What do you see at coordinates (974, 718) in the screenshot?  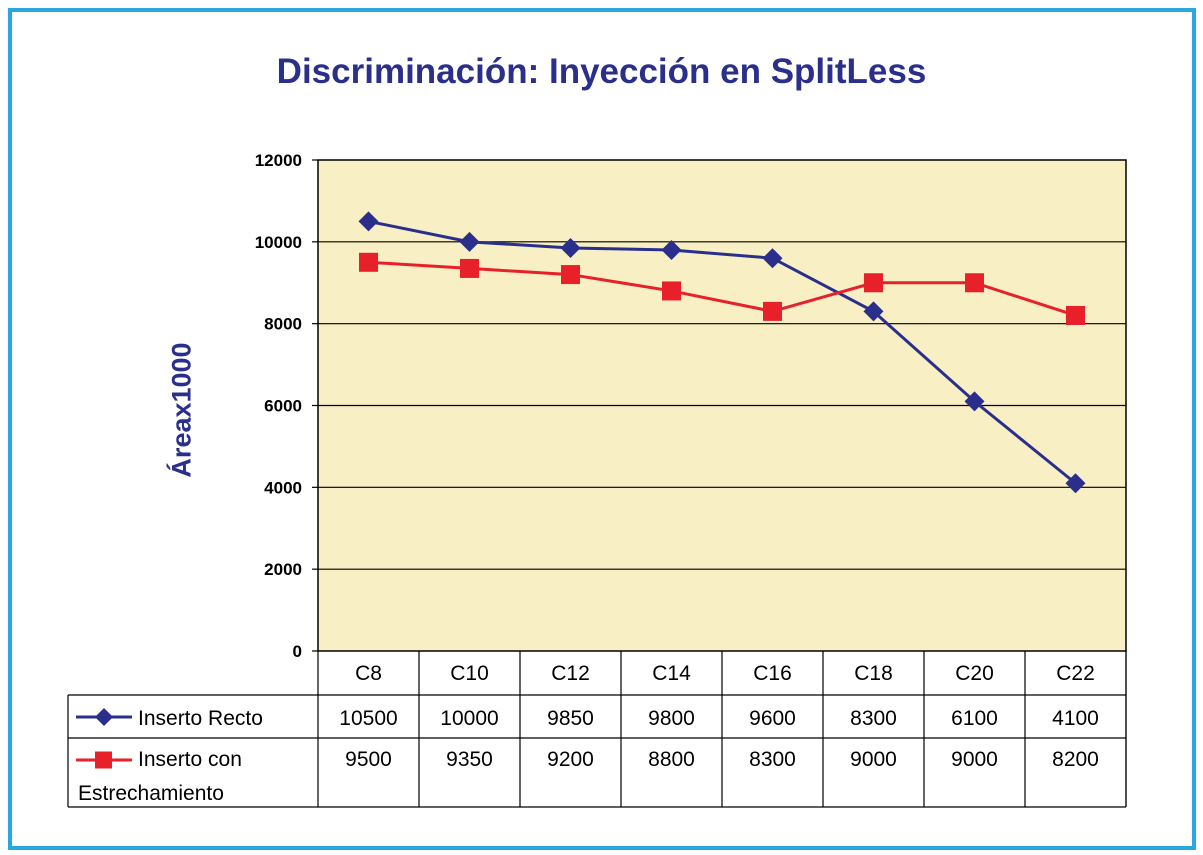 I see `table-value: 6100` at bounding box center [974, 718].